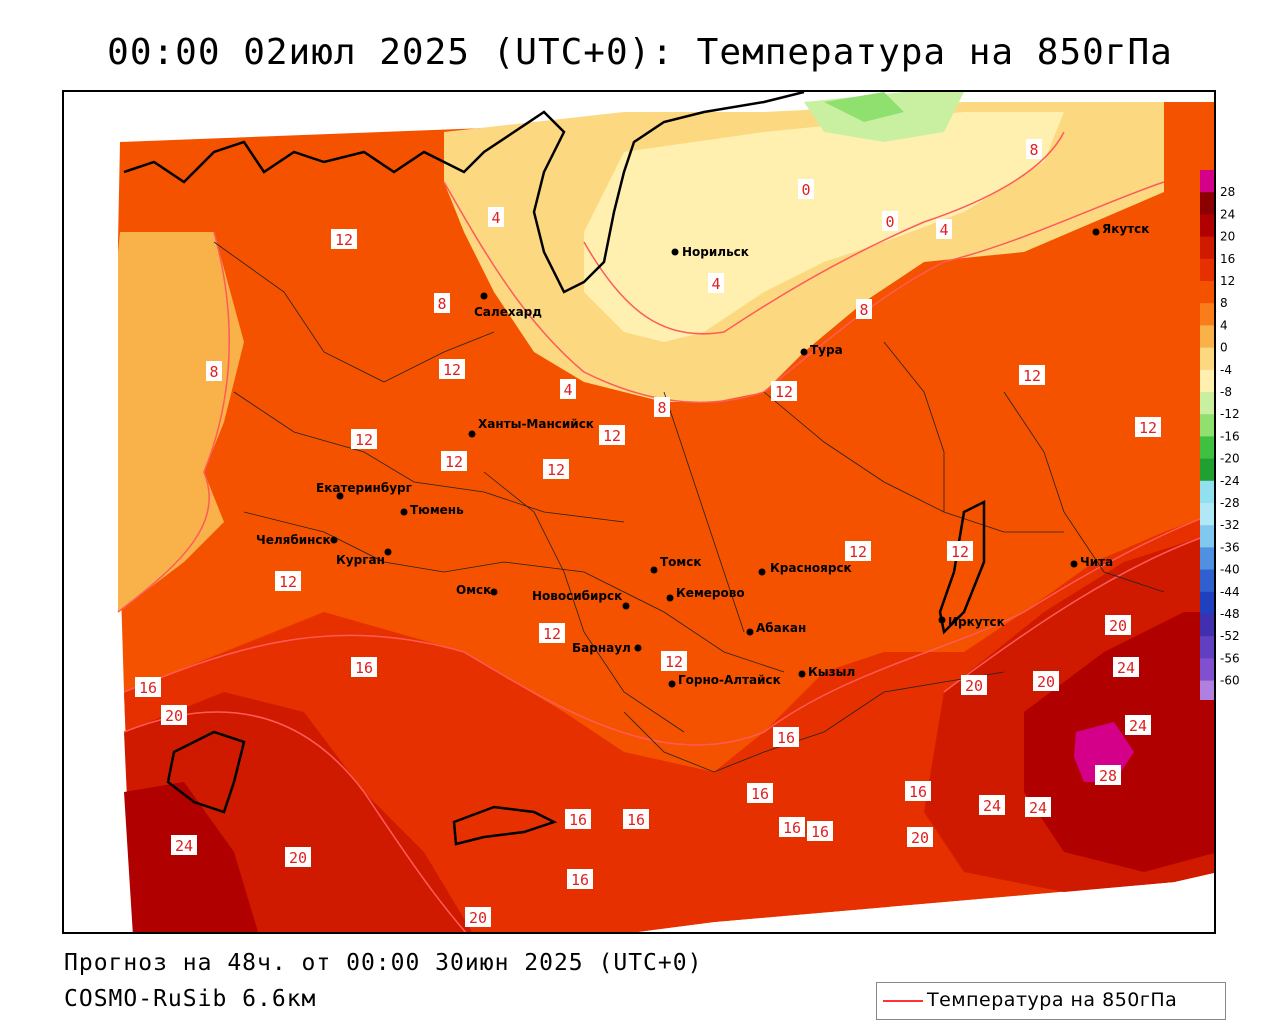 The image size is (1280, 1024). I want to click on colorbar-tick-label: 0, so click(1224, 348).